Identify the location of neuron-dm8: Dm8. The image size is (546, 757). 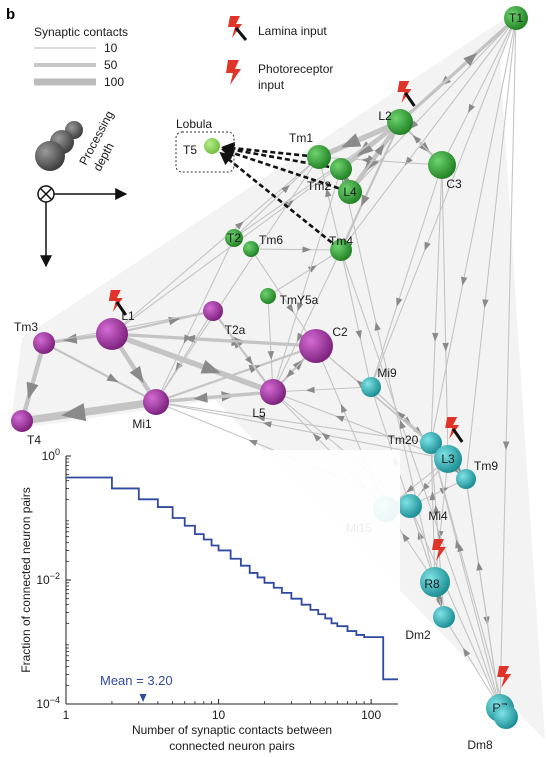
(492, 728).